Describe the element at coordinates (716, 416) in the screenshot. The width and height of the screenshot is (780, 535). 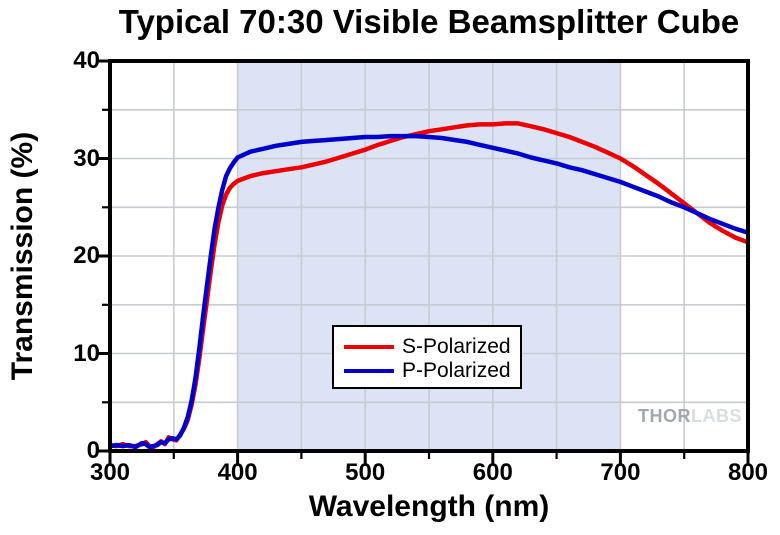
I see `watermark-labs: LABS` at that location.